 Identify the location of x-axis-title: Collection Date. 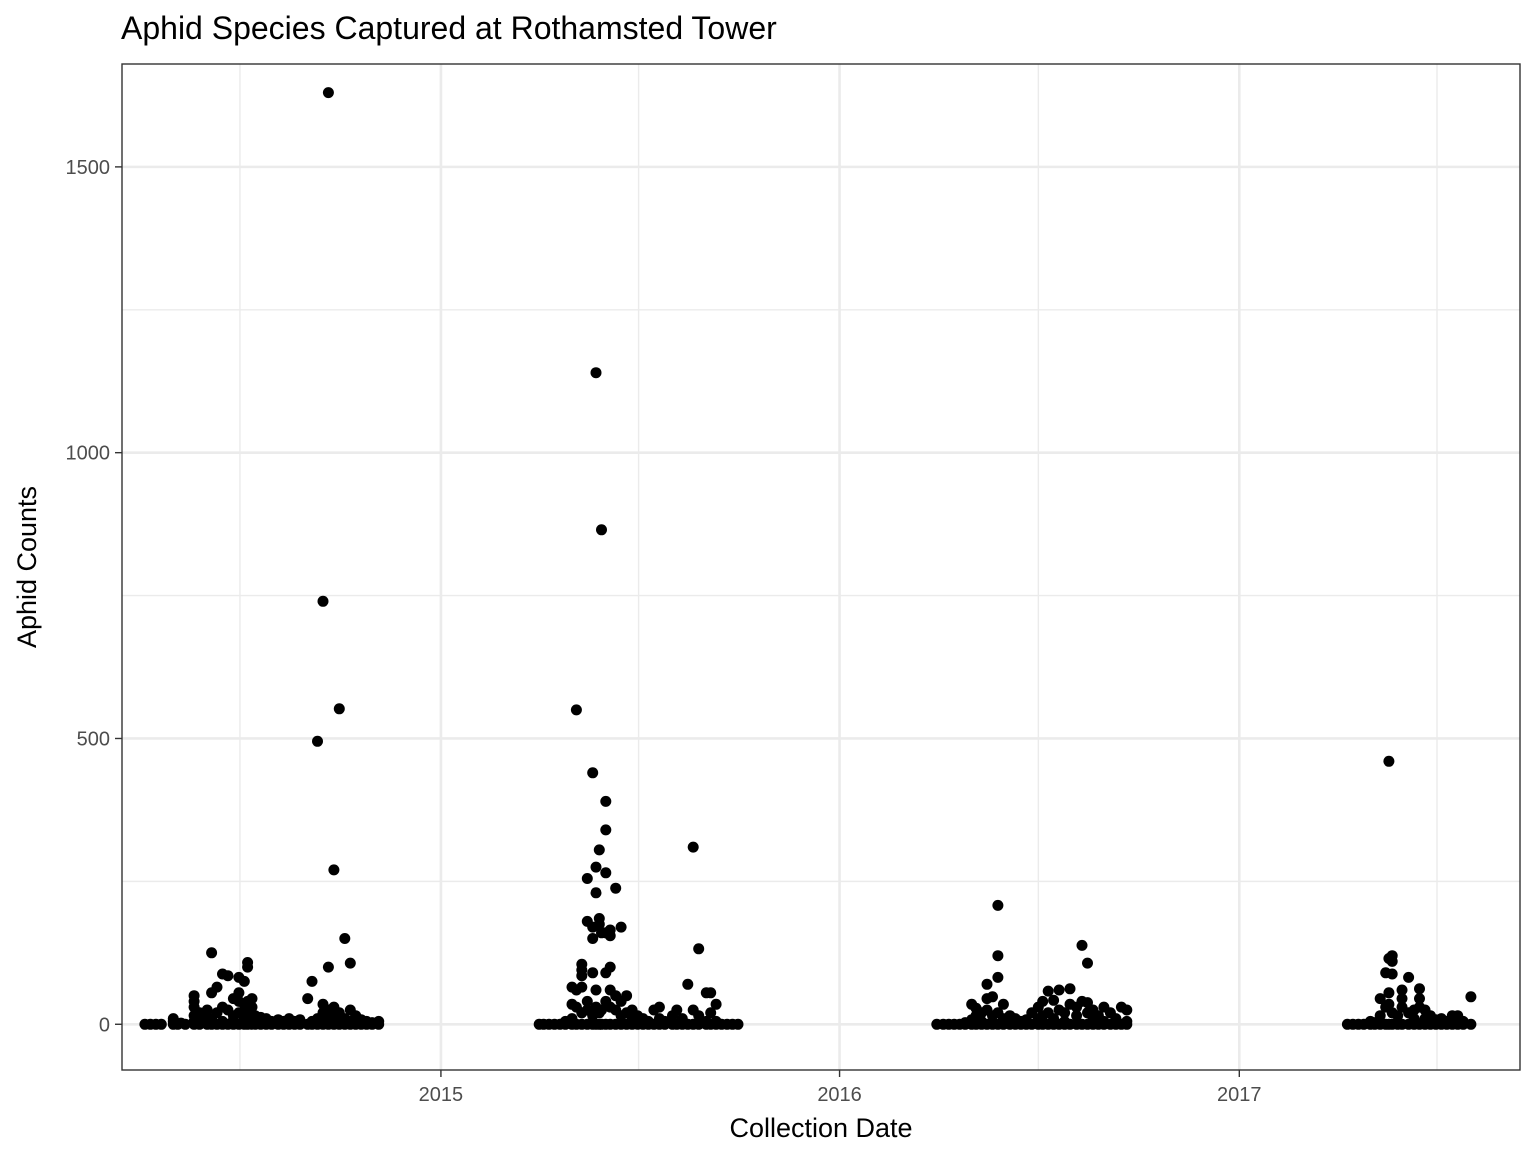
(820, 1128).